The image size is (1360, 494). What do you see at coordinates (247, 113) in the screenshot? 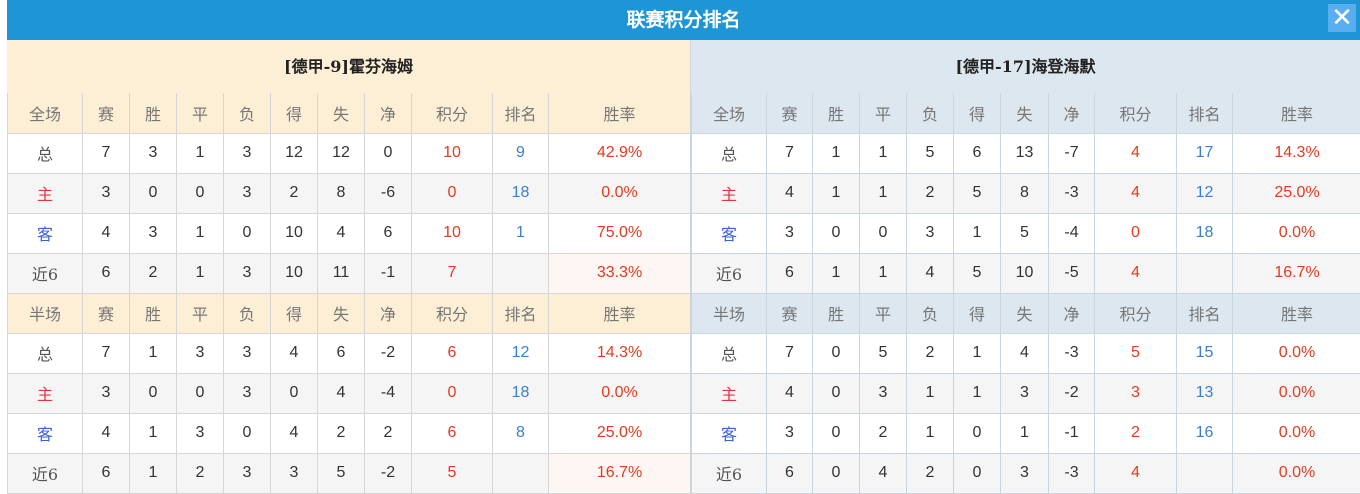
I see `column-header: 负` at bounding box center [247, 113].